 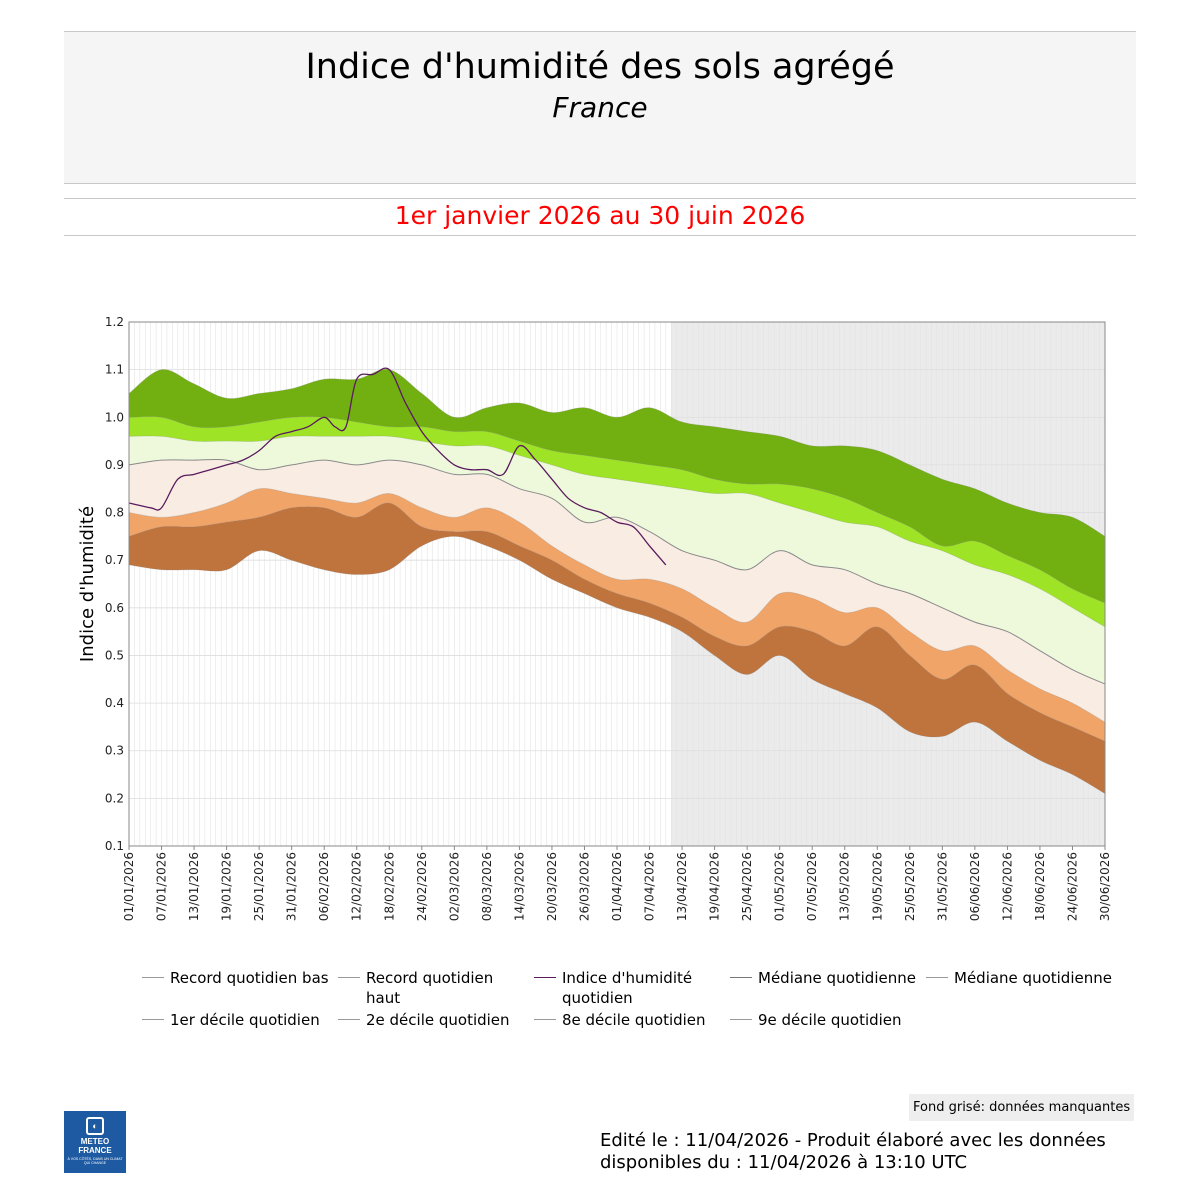 What do you see at coordinates (617, 886) in the screenshot?
I see `x-tick-label: 01/04/2026` at bounding box center [617, 886].